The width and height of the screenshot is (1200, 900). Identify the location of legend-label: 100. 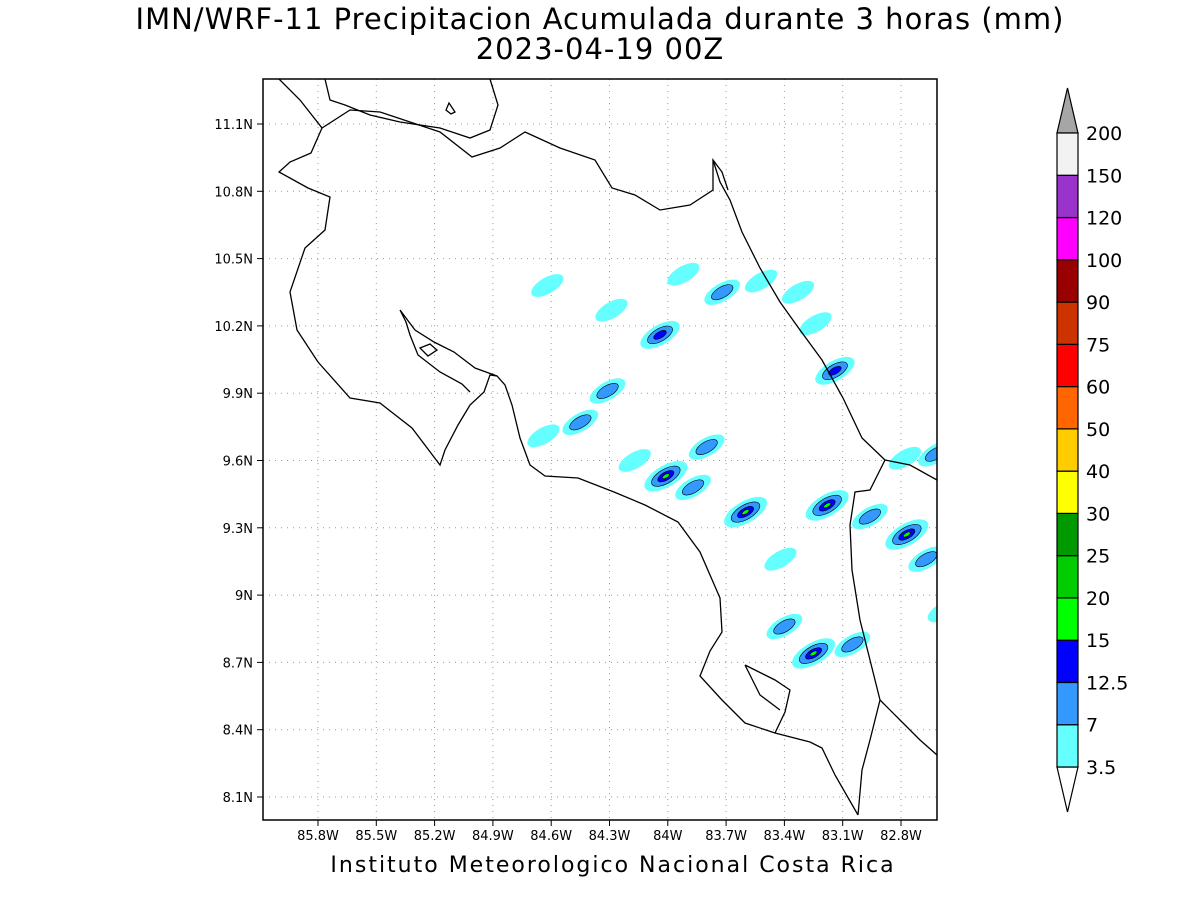
(1104, 261).